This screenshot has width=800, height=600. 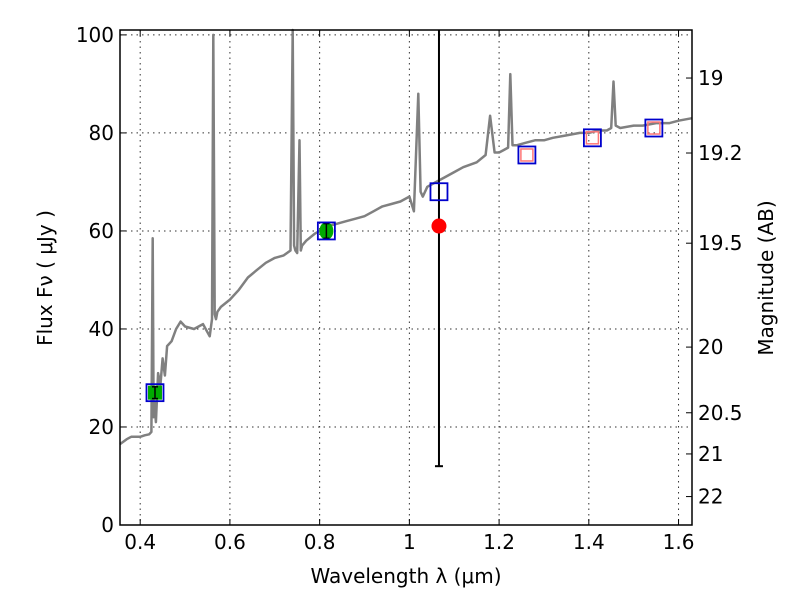 I want to click on y-tick-label: 100, so click(x=95, y=35).